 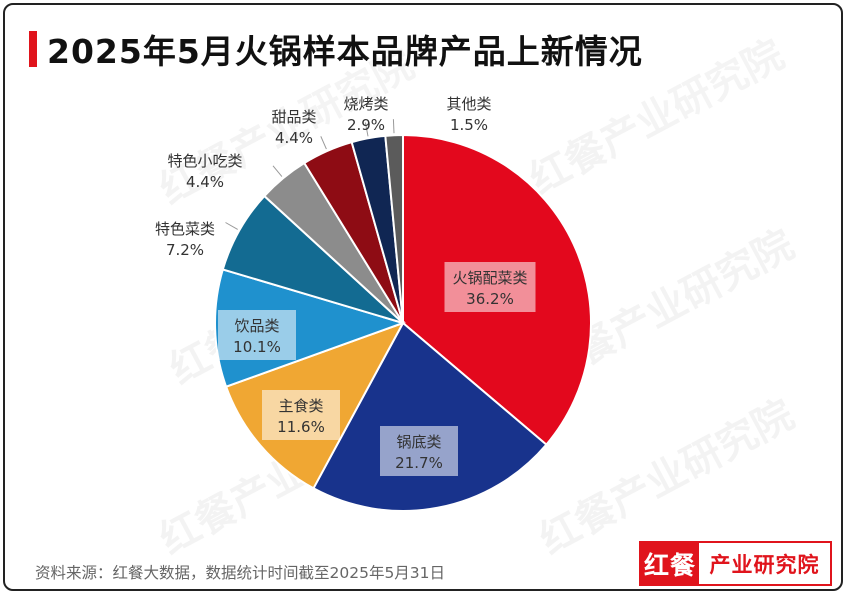 What do you see at coordinates (365, 104) in the screenshot?
I see `slice-name: 烧烤类` at bounding box center [365, 104].